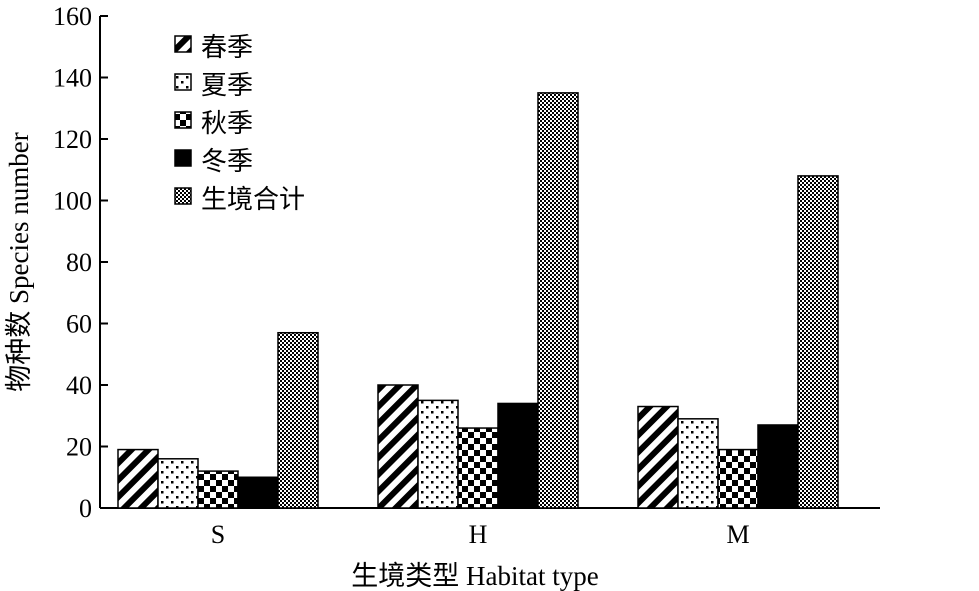 This screenshot has height=591, width=979. What do you see at coordinates (72, 78) in the screenshot?
I see `y-tick-label: 140` at bounding box center [72, 78].